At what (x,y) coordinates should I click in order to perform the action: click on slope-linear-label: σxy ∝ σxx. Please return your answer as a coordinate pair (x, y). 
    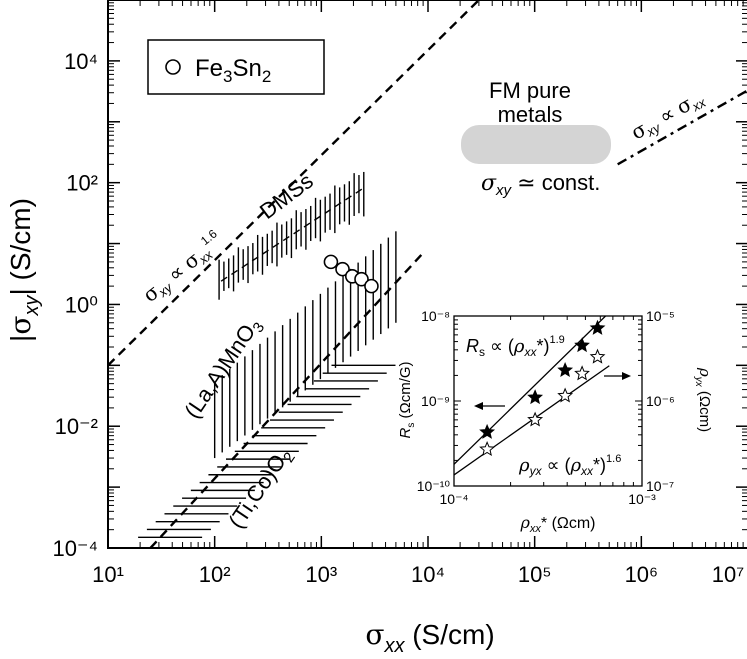
    Looking at the image, I should click on (668, 115).